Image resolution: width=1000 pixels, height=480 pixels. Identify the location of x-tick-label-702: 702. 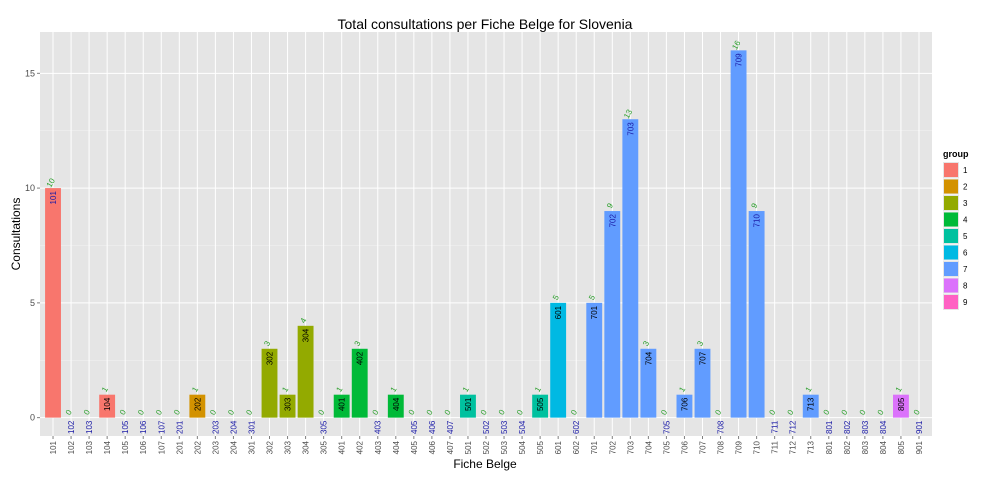
(612, 447).